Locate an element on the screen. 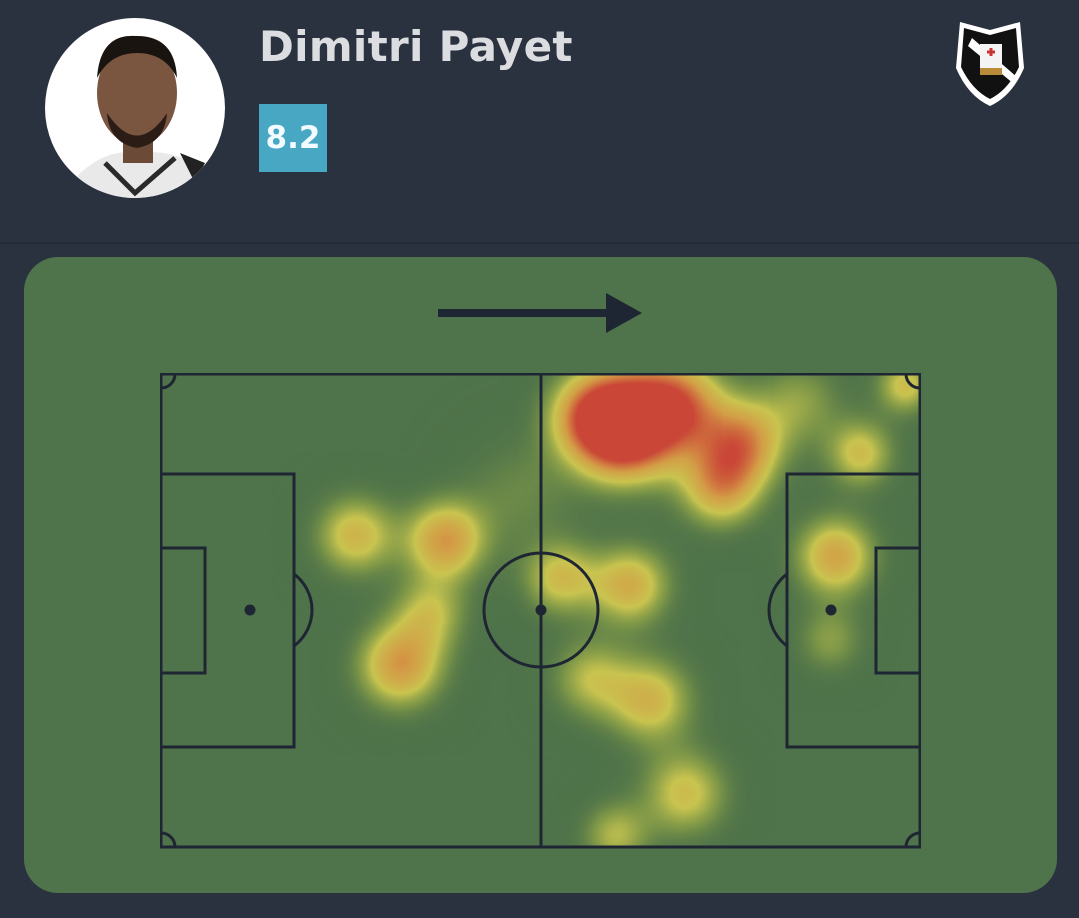  rating-badge: 8.2 is located at coordinates (293, 138).